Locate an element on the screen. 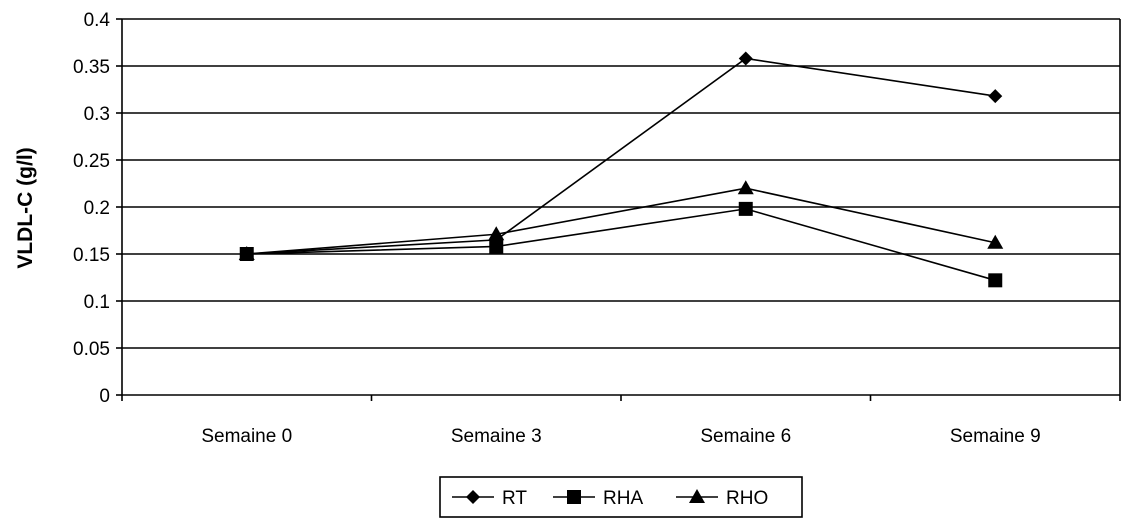  legend-item-rha: RHA is located at coordinates (598, 498).